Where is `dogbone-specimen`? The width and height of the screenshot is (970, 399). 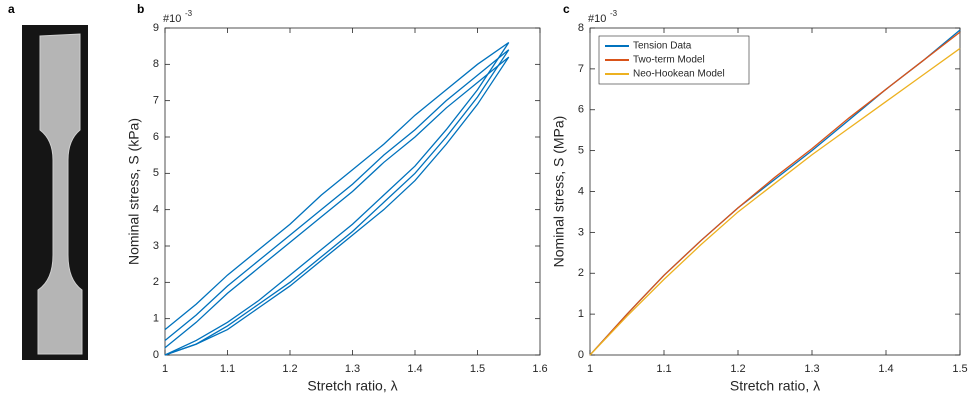 dogbone-specimen is located at coordinates (60, 194).